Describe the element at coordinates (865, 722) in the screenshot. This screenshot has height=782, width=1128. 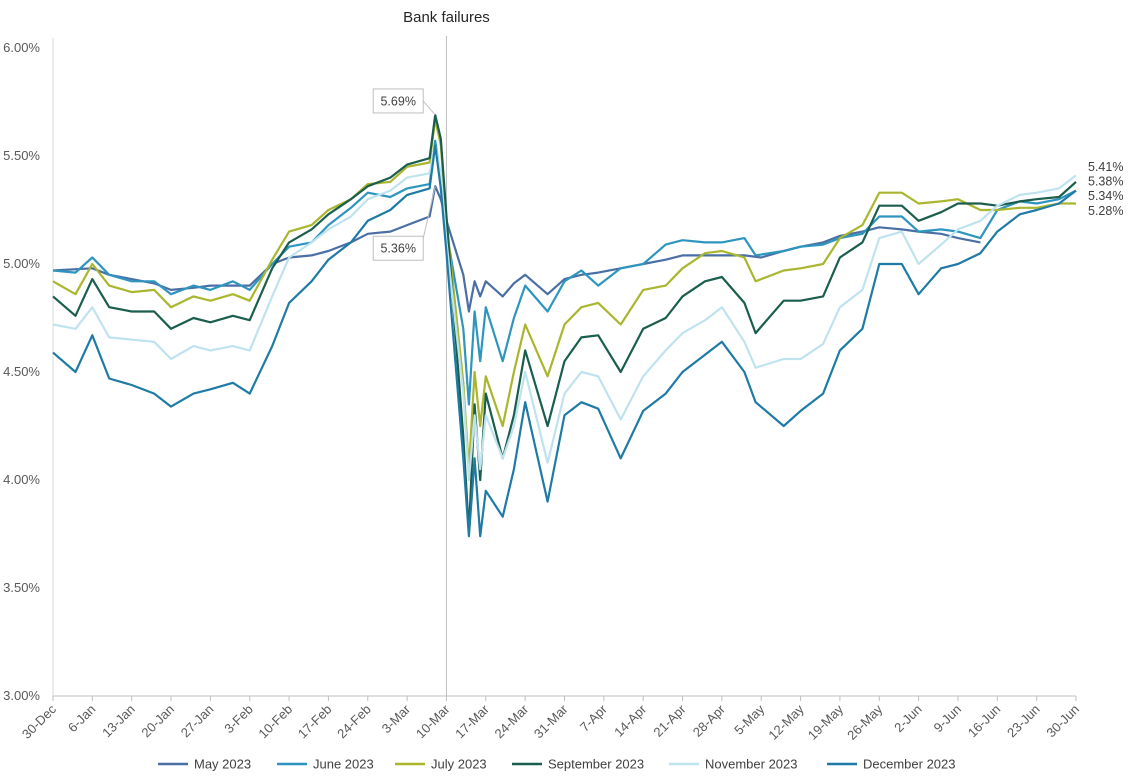
I see `x-tick-label: 26-May` at that location.